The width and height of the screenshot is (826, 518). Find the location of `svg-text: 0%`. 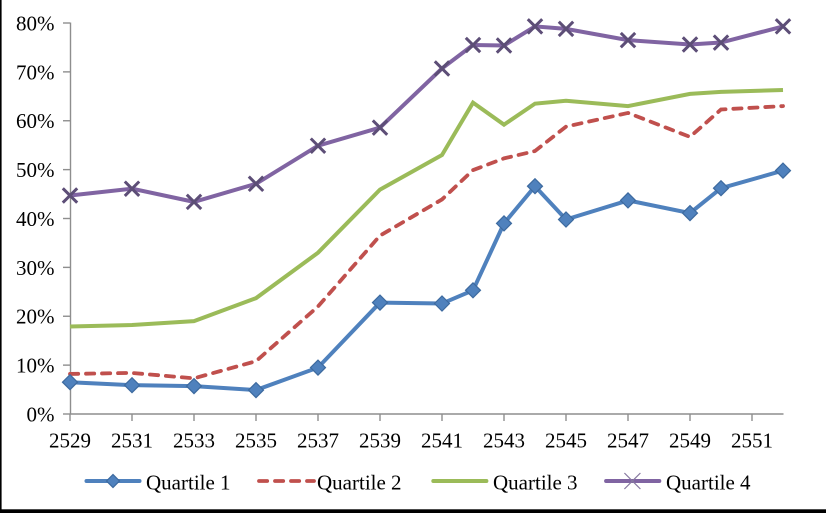

svg-text: 0% is located at coordinates (41, 414).